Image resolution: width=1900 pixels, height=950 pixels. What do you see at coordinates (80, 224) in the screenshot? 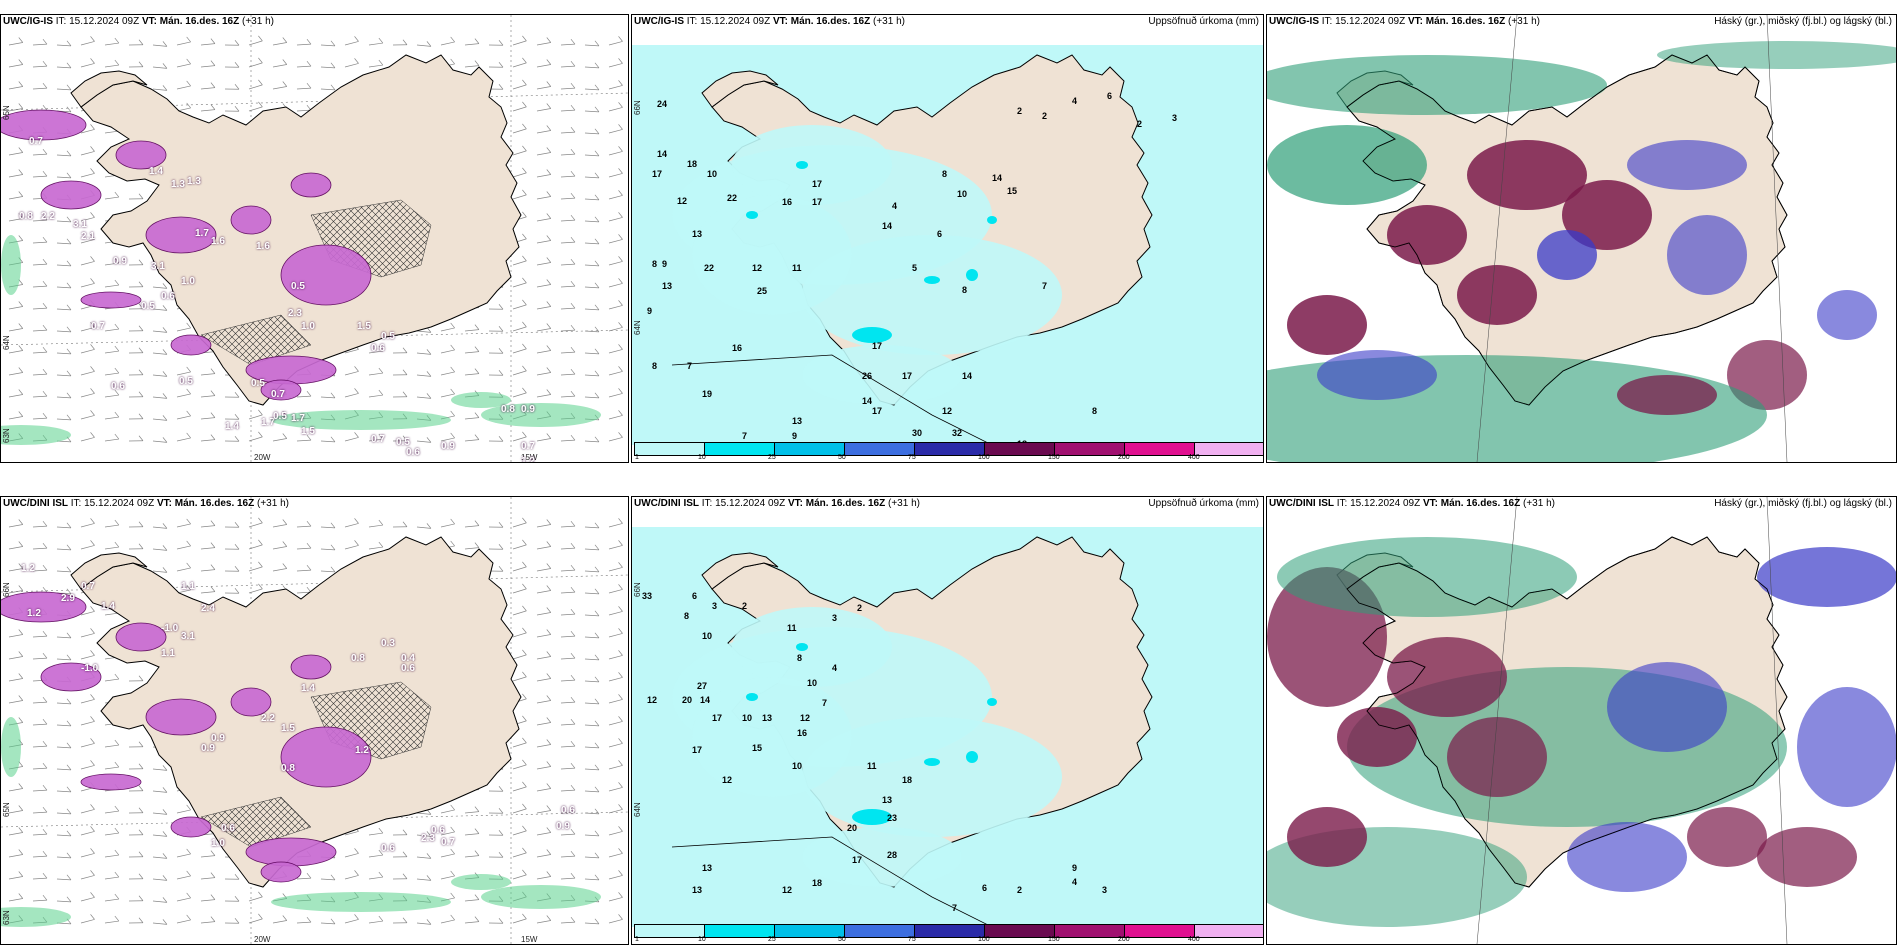
I see `map-value-label: 3.1` at bounding box center [80, 224].